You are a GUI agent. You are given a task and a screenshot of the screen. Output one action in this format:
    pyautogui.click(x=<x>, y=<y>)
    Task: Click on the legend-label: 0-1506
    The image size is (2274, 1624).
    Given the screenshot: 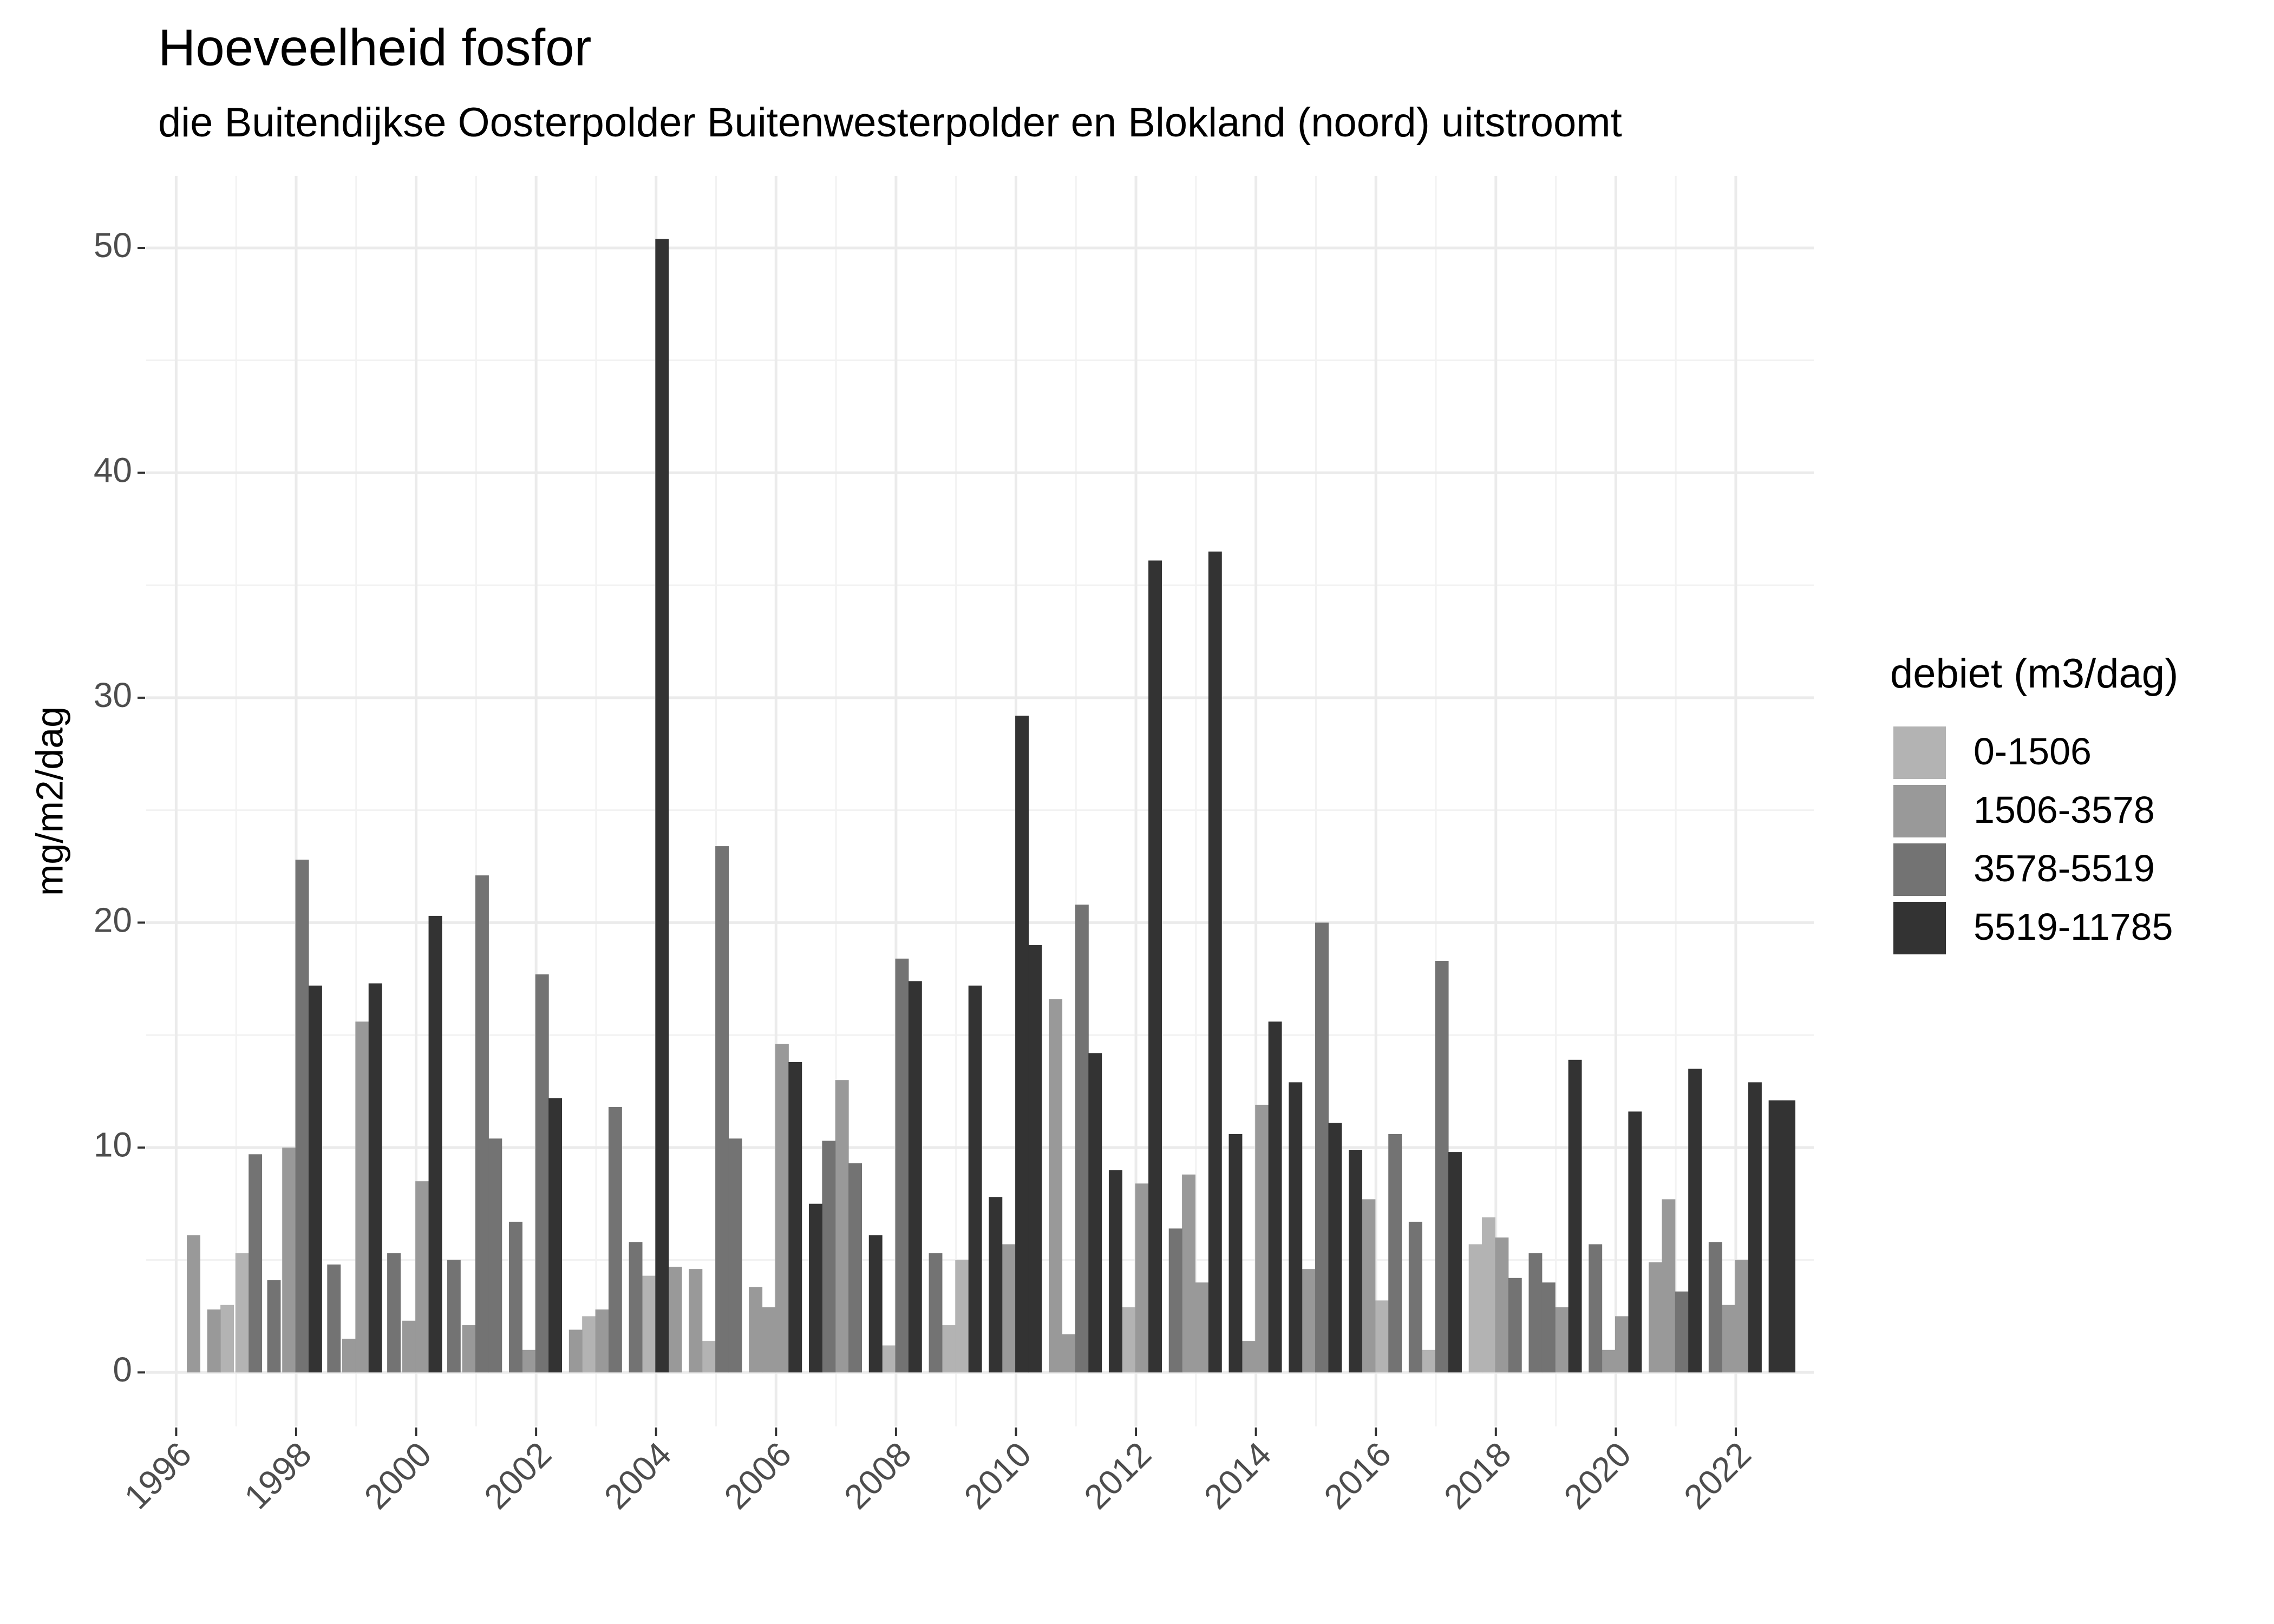 What is the action you would take?
    pyautogui.click(x=2033, y=751)
    